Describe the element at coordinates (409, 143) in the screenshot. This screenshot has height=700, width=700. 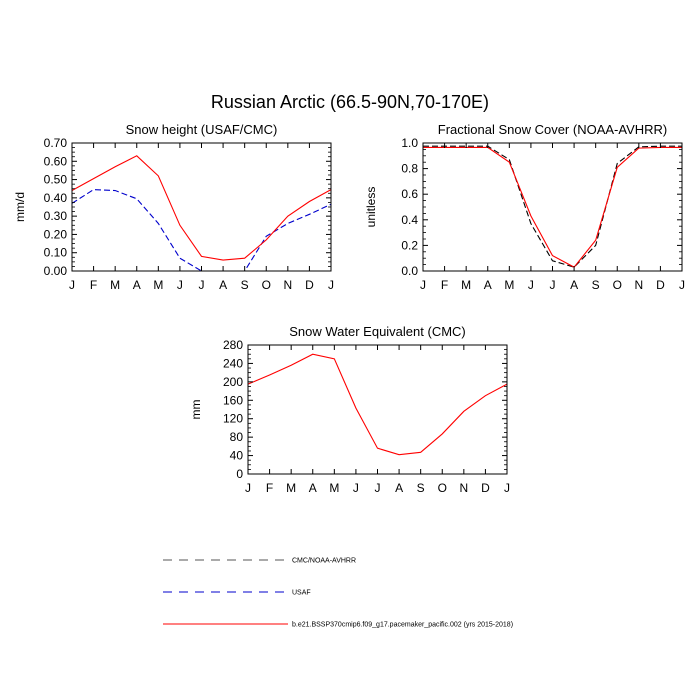
I see `y-tick-label: 1.0` at that location.